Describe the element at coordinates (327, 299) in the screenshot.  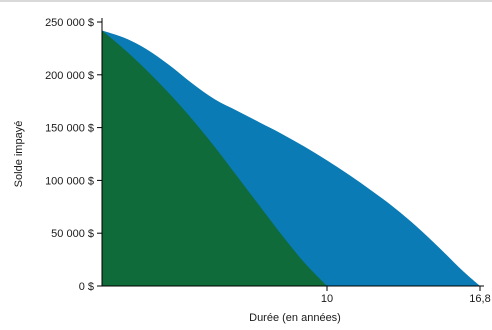
I see `x-tick-label: 10` at that location.